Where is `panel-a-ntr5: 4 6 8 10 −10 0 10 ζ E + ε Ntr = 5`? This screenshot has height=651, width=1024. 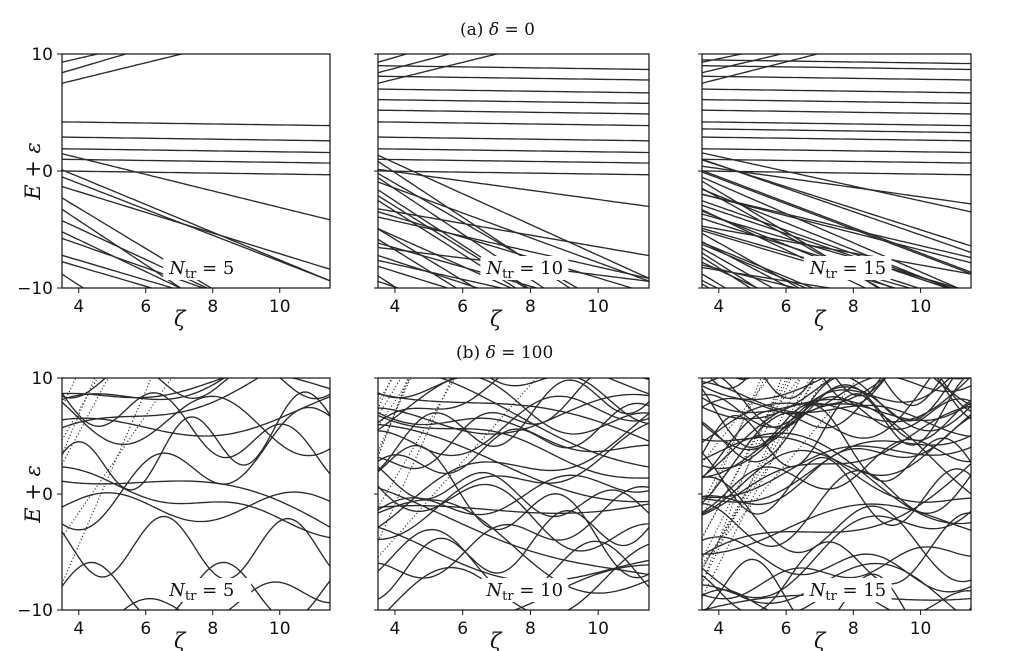
panel-a-ntr5: 4 6 8 10 −10 0 10 ζ E + ε Ntr = 5 is located at coordinates (174, 188).